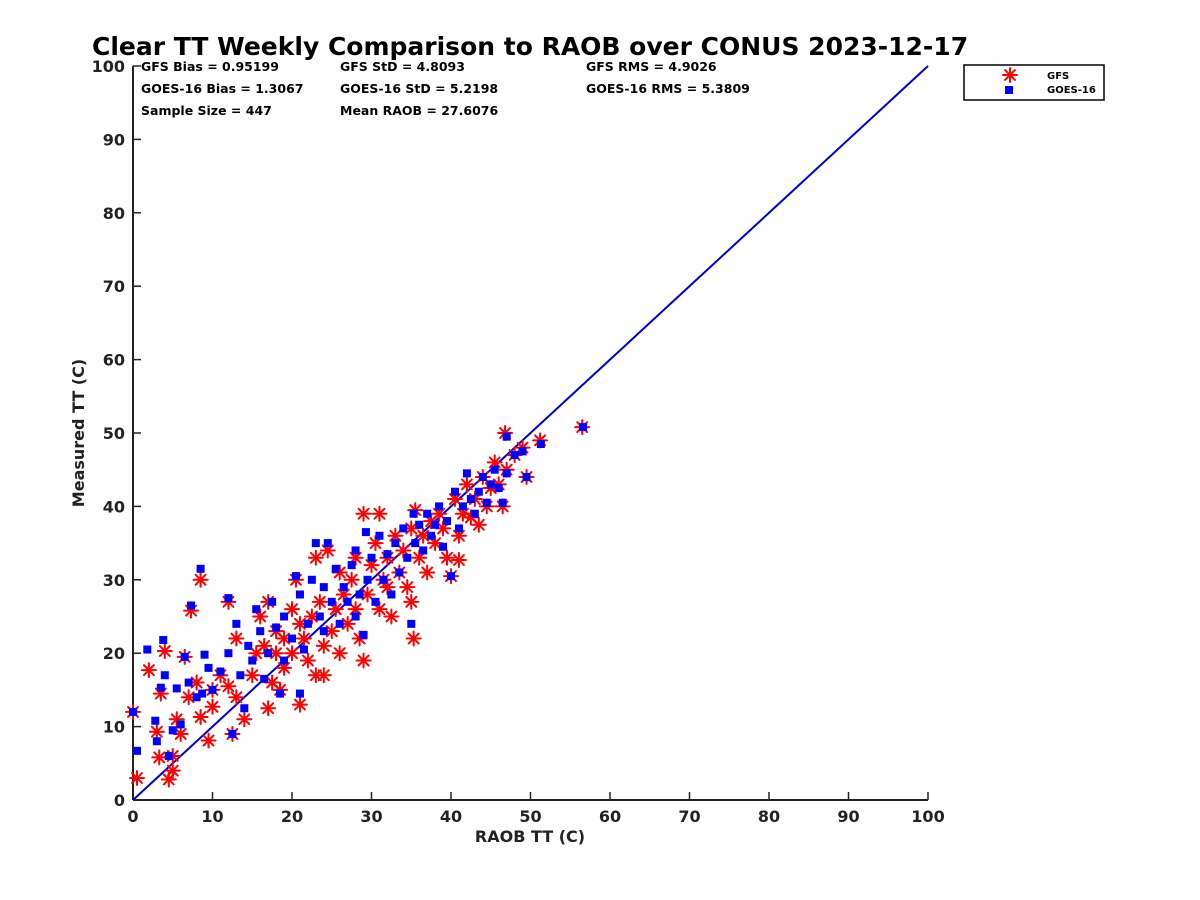 The width and height of the screenshot is (1200, 900). Describe the element at coordinates (1071, 90) in the screenshot. I see `legend-goes-label: GOES-16` at that location.